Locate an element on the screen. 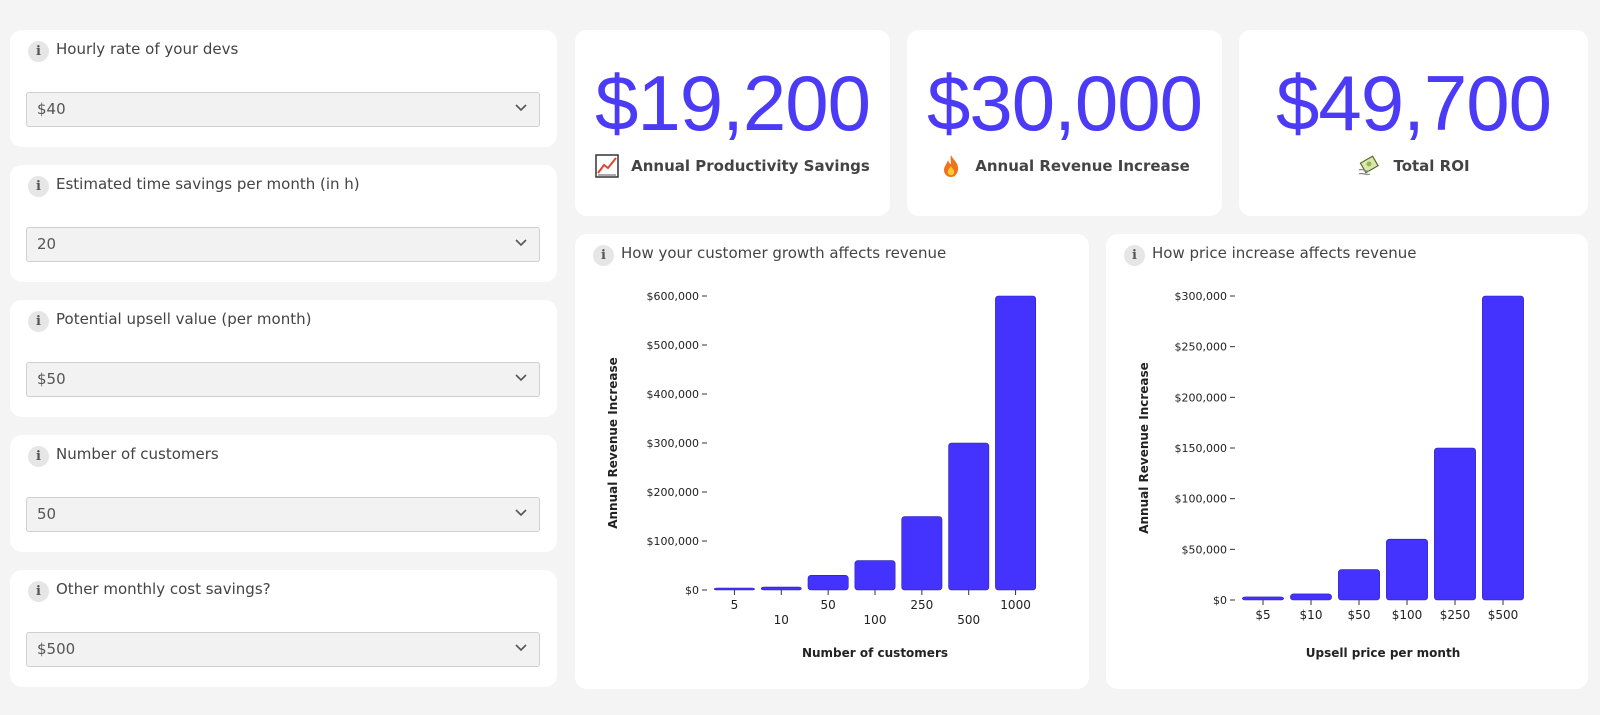  x-tick-label: $50 is located at coordinates (1359, 615).